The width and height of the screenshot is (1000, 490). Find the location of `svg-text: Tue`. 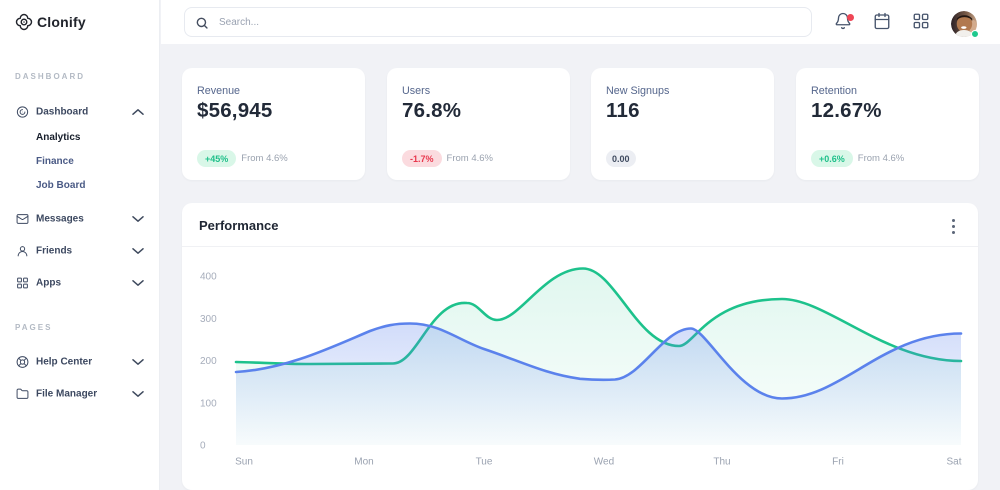

svg-text: Tue is located at coordinates (484, 462).